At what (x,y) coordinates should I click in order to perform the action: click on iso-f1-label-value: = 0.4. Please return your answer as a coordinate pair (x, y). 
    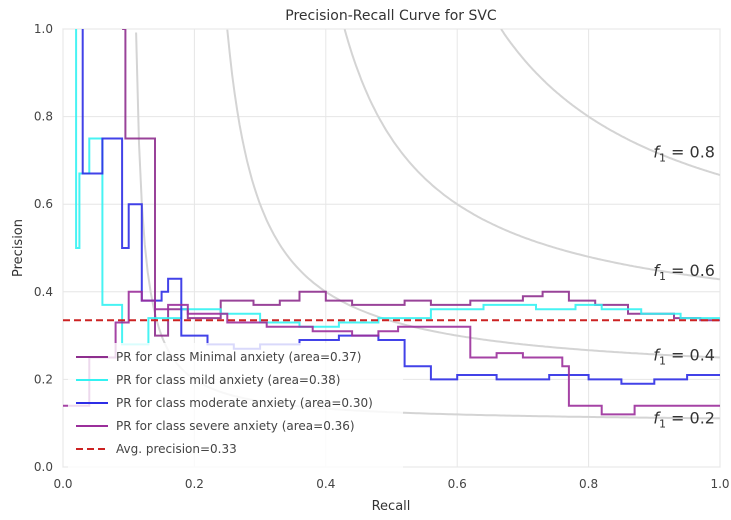
    Looking at the image, I should click on (690, 354).